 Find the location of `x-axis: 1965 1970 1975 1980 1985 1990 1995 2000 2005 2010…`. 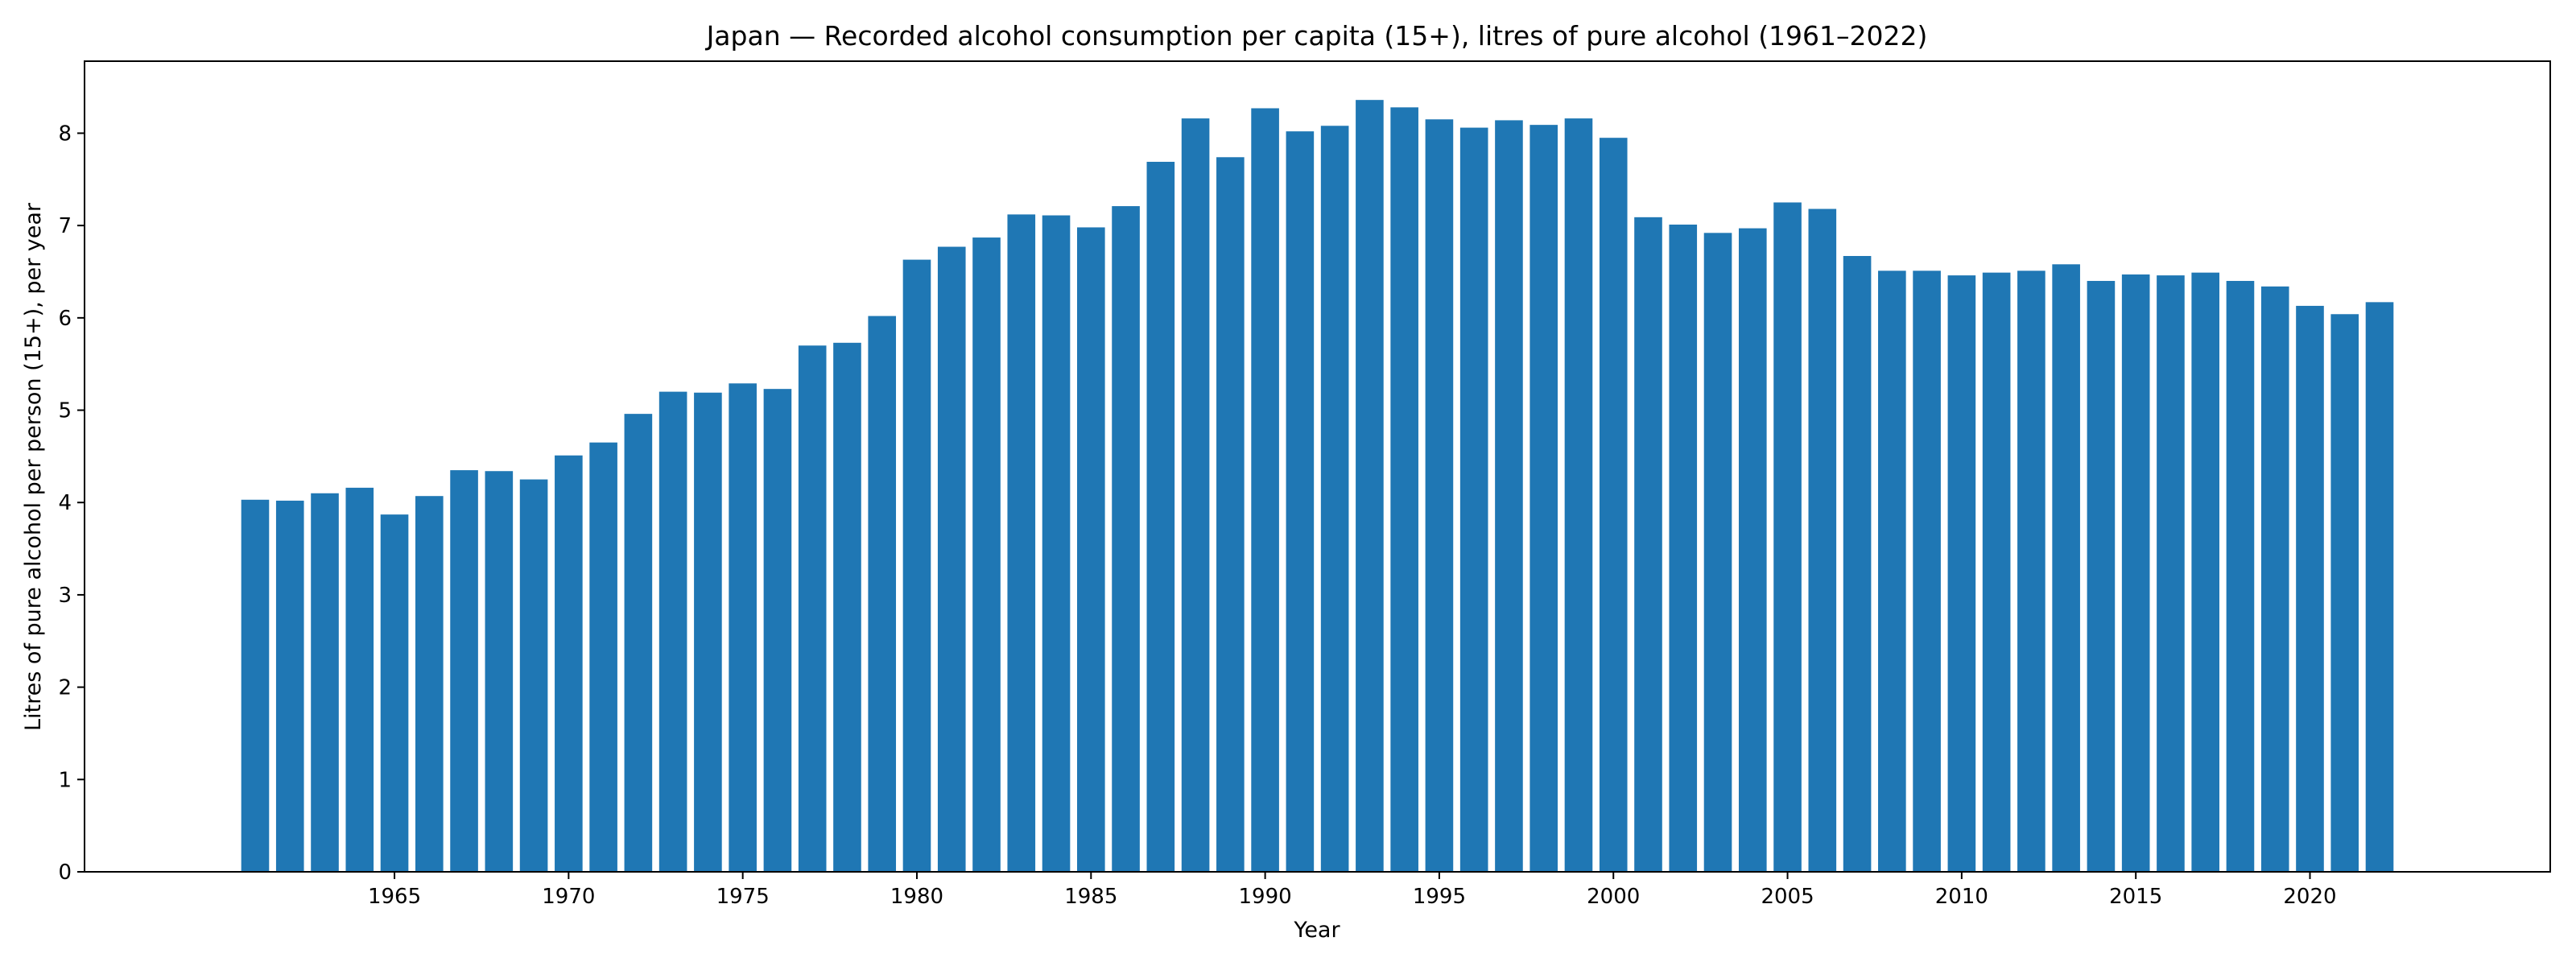

x-axis: 1965 1970 1975 1980 1985 1990 1995 2000 2005 2010… is located at coordinates (1352, 890).